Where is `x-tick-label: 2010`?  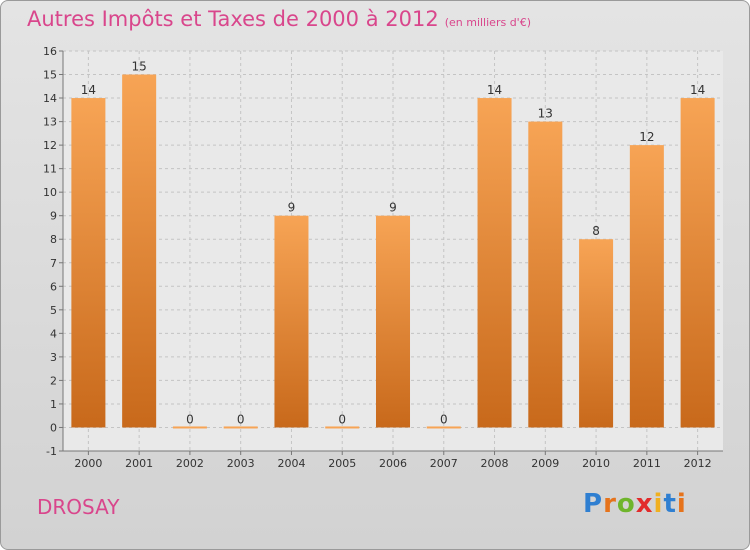 x-tick-label: 2010 is located at coordinates (596, 463).